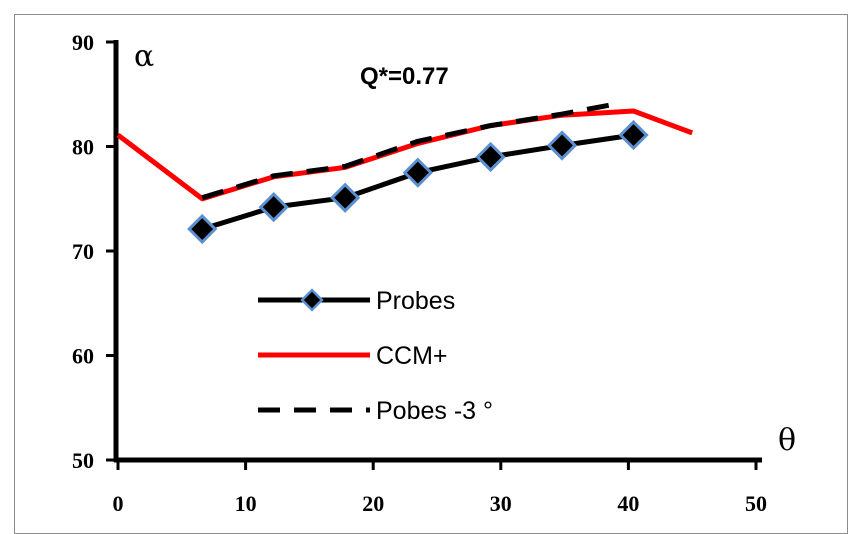 The image size is (859, 534). I want to click on x-tick-label-20: 20, so click(373, 503).